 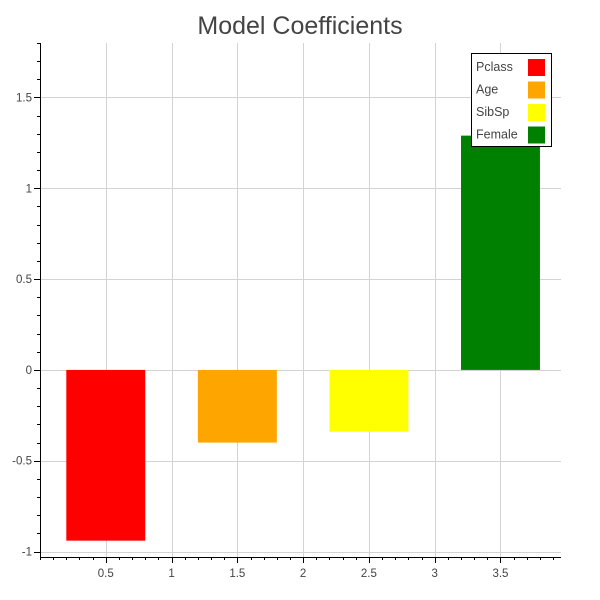 What do you see at coordinates (171, 574) in the screenshot?
I see `x-tick-label: 1` at bounding box center [171, 574].